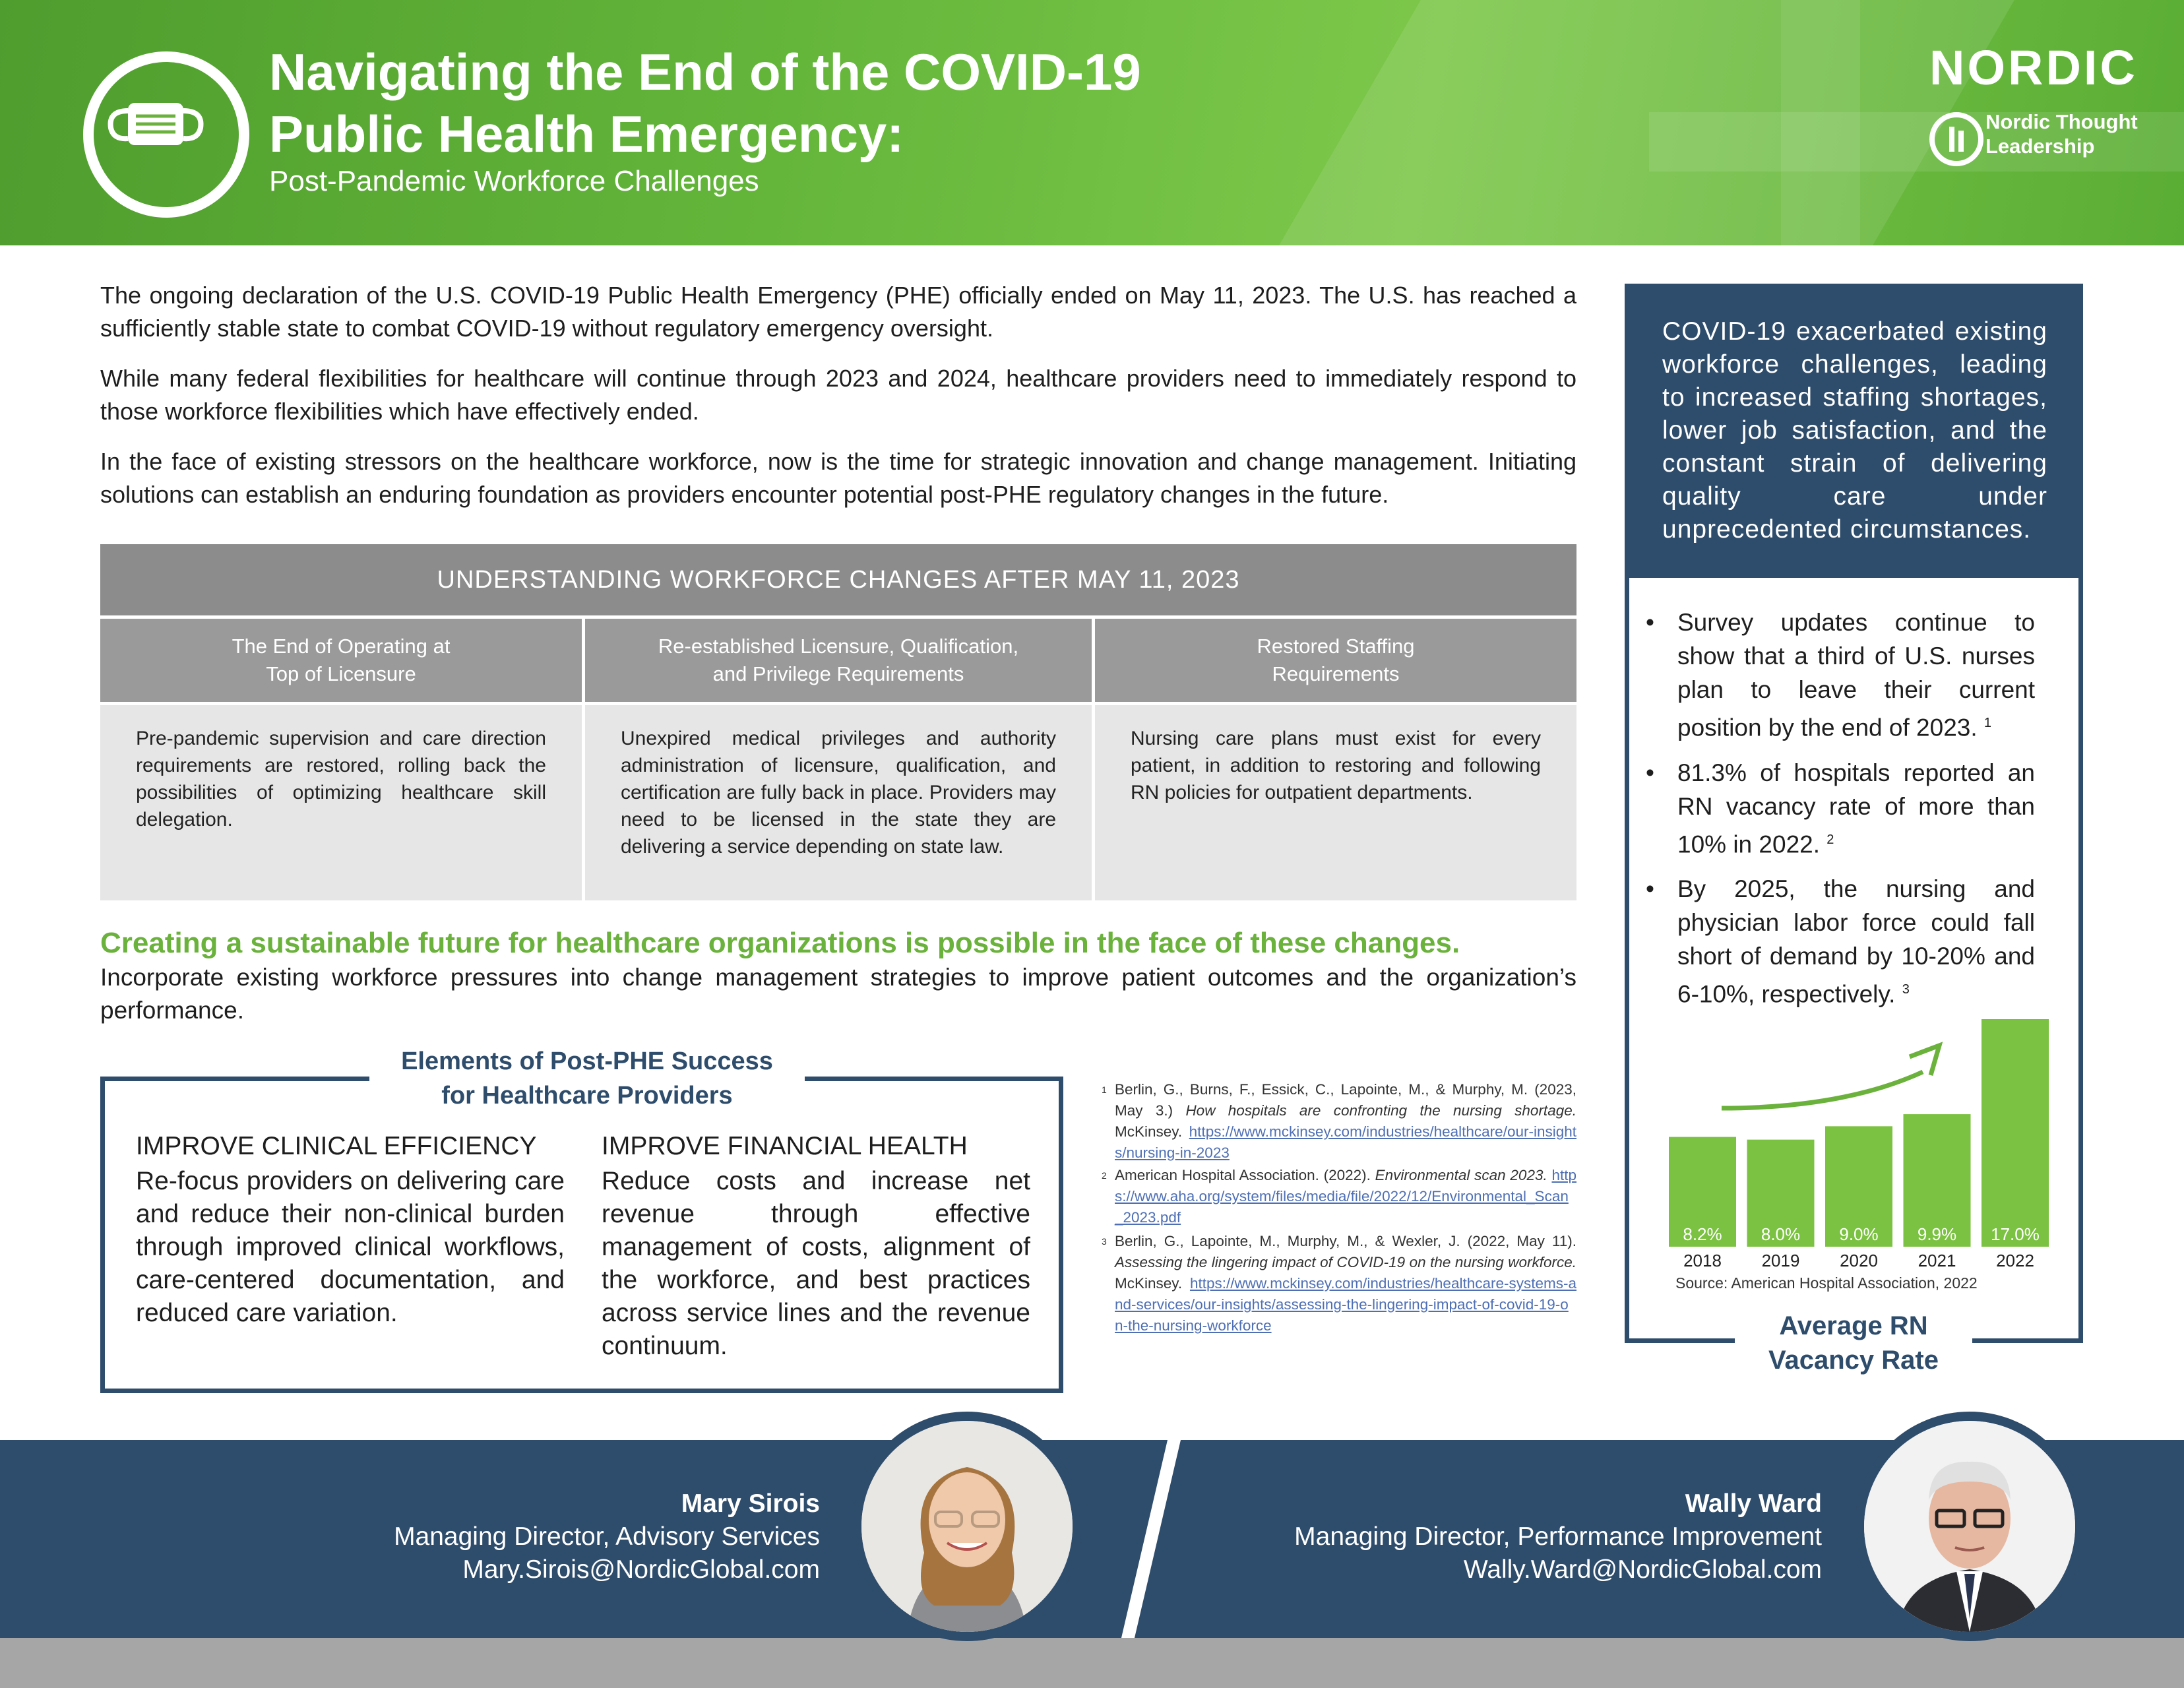  Describe the element at coordinates (1853, 1343) in the screenshot. I see `chart-title: Average RN Vacancy Rate` at that location.